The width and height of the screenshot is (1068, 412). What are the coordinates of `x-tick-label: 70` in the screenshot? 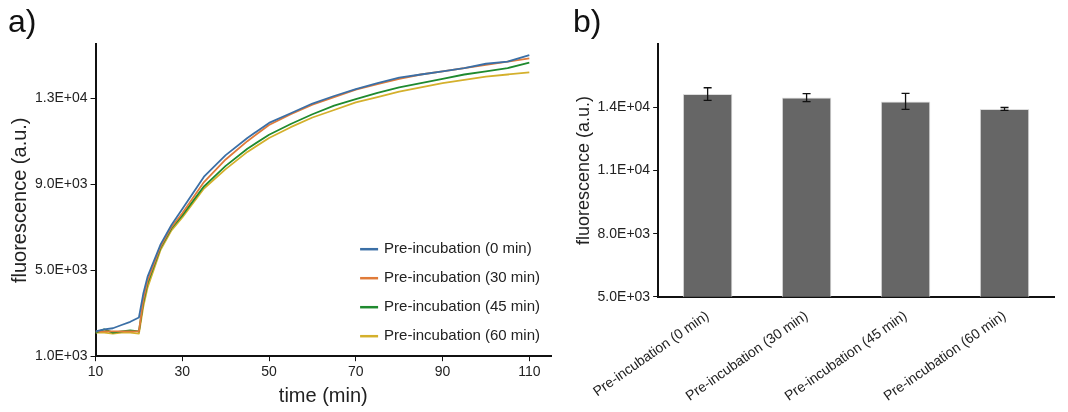 It's located at (356, 371).